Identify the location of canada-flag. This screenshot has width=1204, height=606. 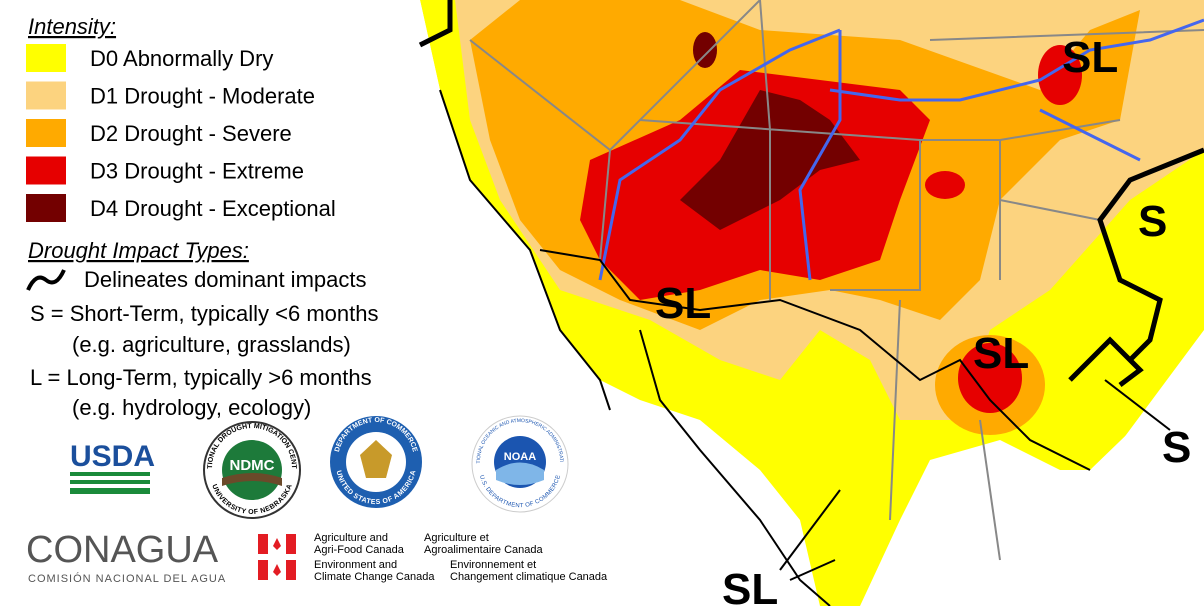
(277, 557).